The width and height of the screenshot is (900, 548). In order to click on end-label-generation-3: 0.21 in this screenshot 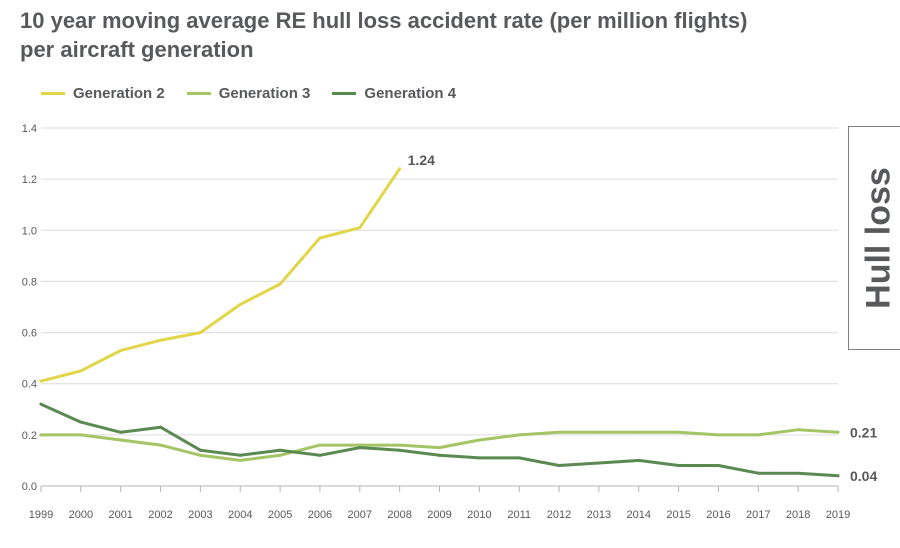, I will do `click(863, 432)`.